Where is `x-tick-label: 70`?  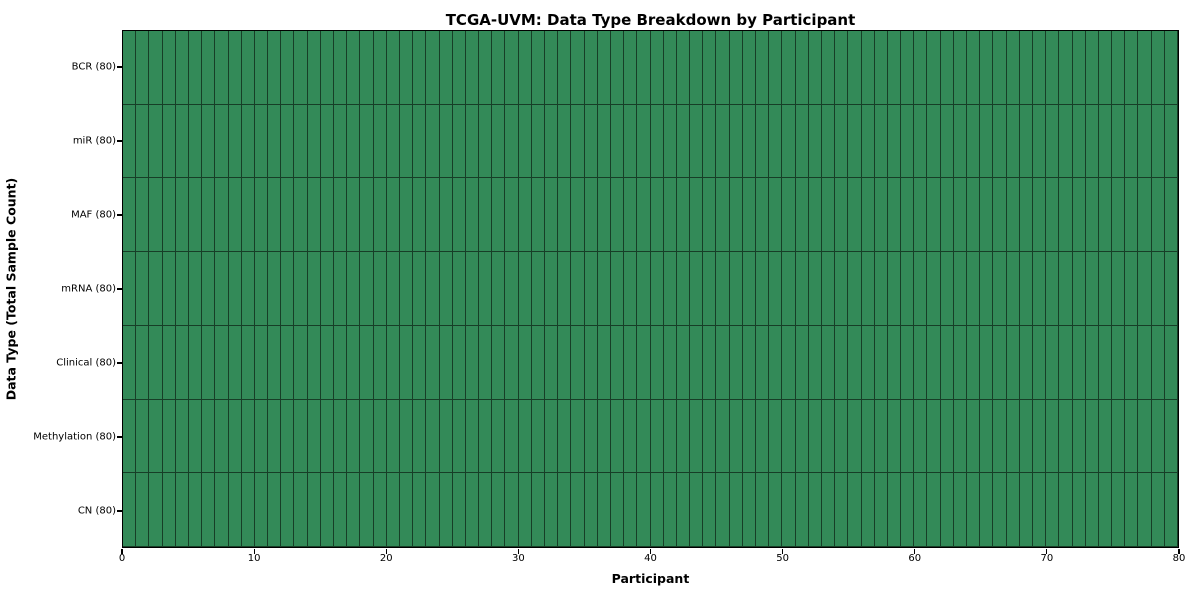
x-tick-label: 70 is located at coordinates (1047, 558).